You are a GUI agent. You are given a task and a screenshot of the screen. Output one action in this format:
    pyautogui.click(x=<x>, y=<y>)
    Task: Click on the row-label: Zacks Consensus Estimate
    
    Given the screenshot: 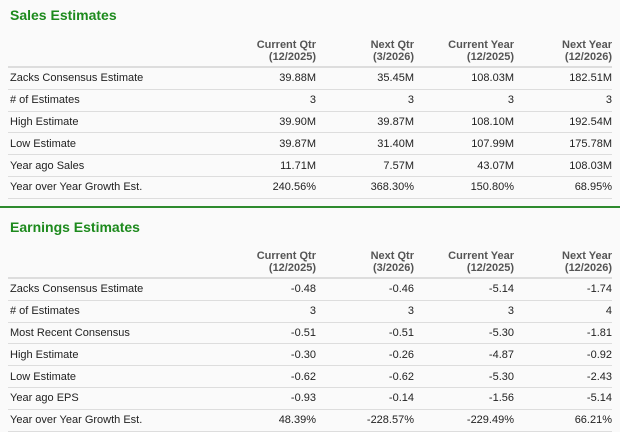 What is the action you would take?
    pyautogui.click(x=113, y=289)
    